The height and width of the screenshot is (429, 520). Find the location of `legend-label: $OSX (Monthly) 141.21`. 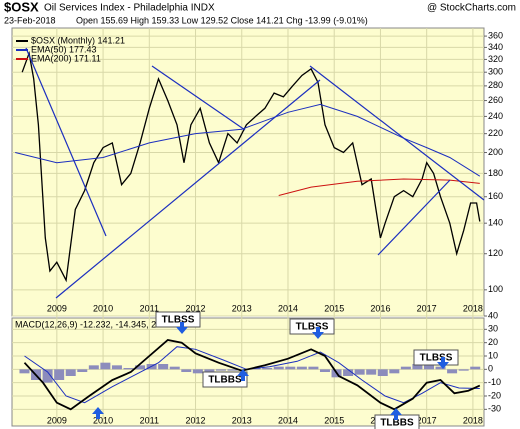

legend-label: $OSX (Monthly) 141.21 is located at coordinates (78, 40).